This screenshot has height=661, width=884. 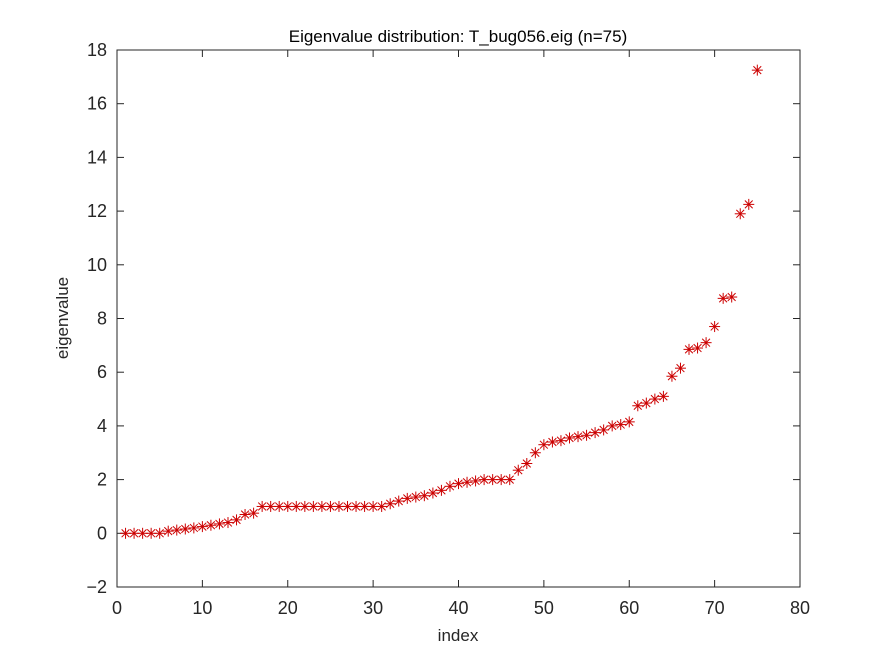 I want to click on x-tick-label: 10, so click(x=202, y=608).